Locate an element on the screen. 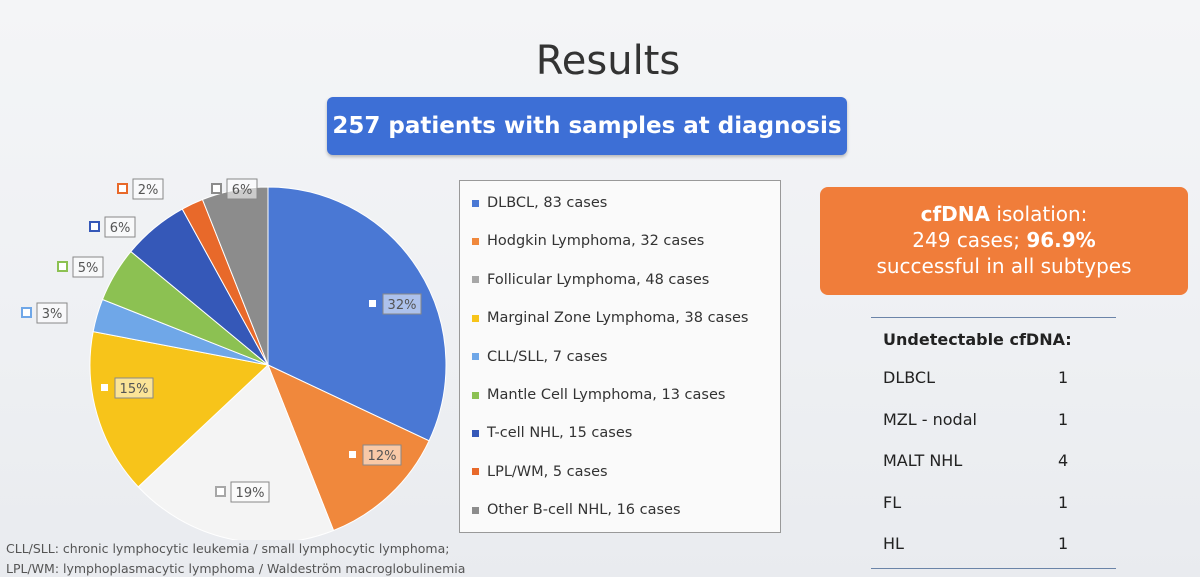 The image size is (1200, 577). legend-item: Other B-cell NHL, 16 cases is located at coordinates (576, 510).